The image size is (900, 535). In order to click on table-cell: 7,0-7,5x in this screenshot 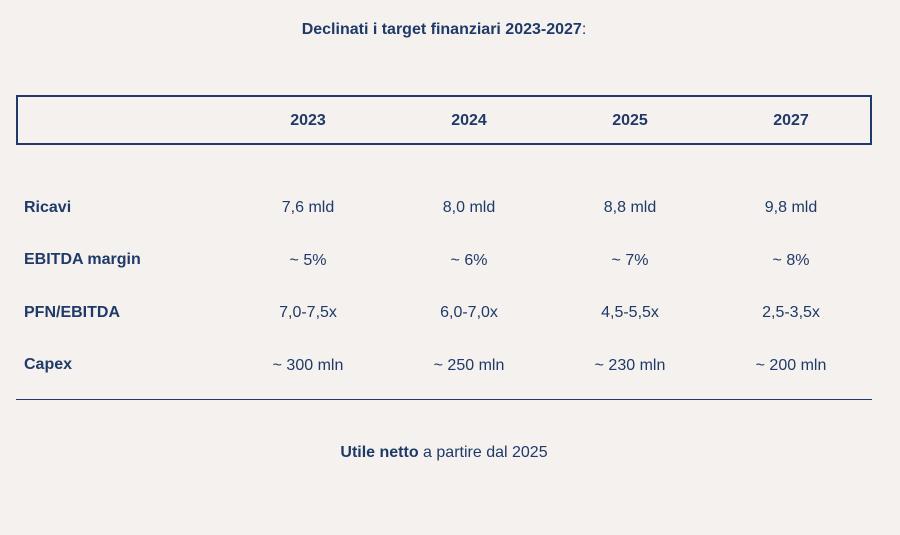, I will do `click(308, 312)`.